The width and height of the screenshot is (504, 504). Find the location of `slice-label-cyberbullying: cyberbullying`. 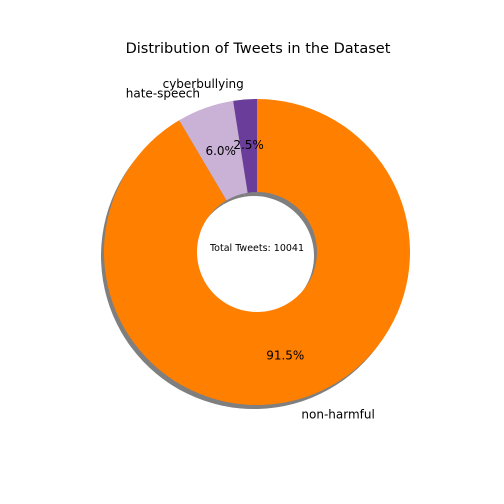

slice-label-cyberbullying: cyberbullying is located at coordinates (203, 84).